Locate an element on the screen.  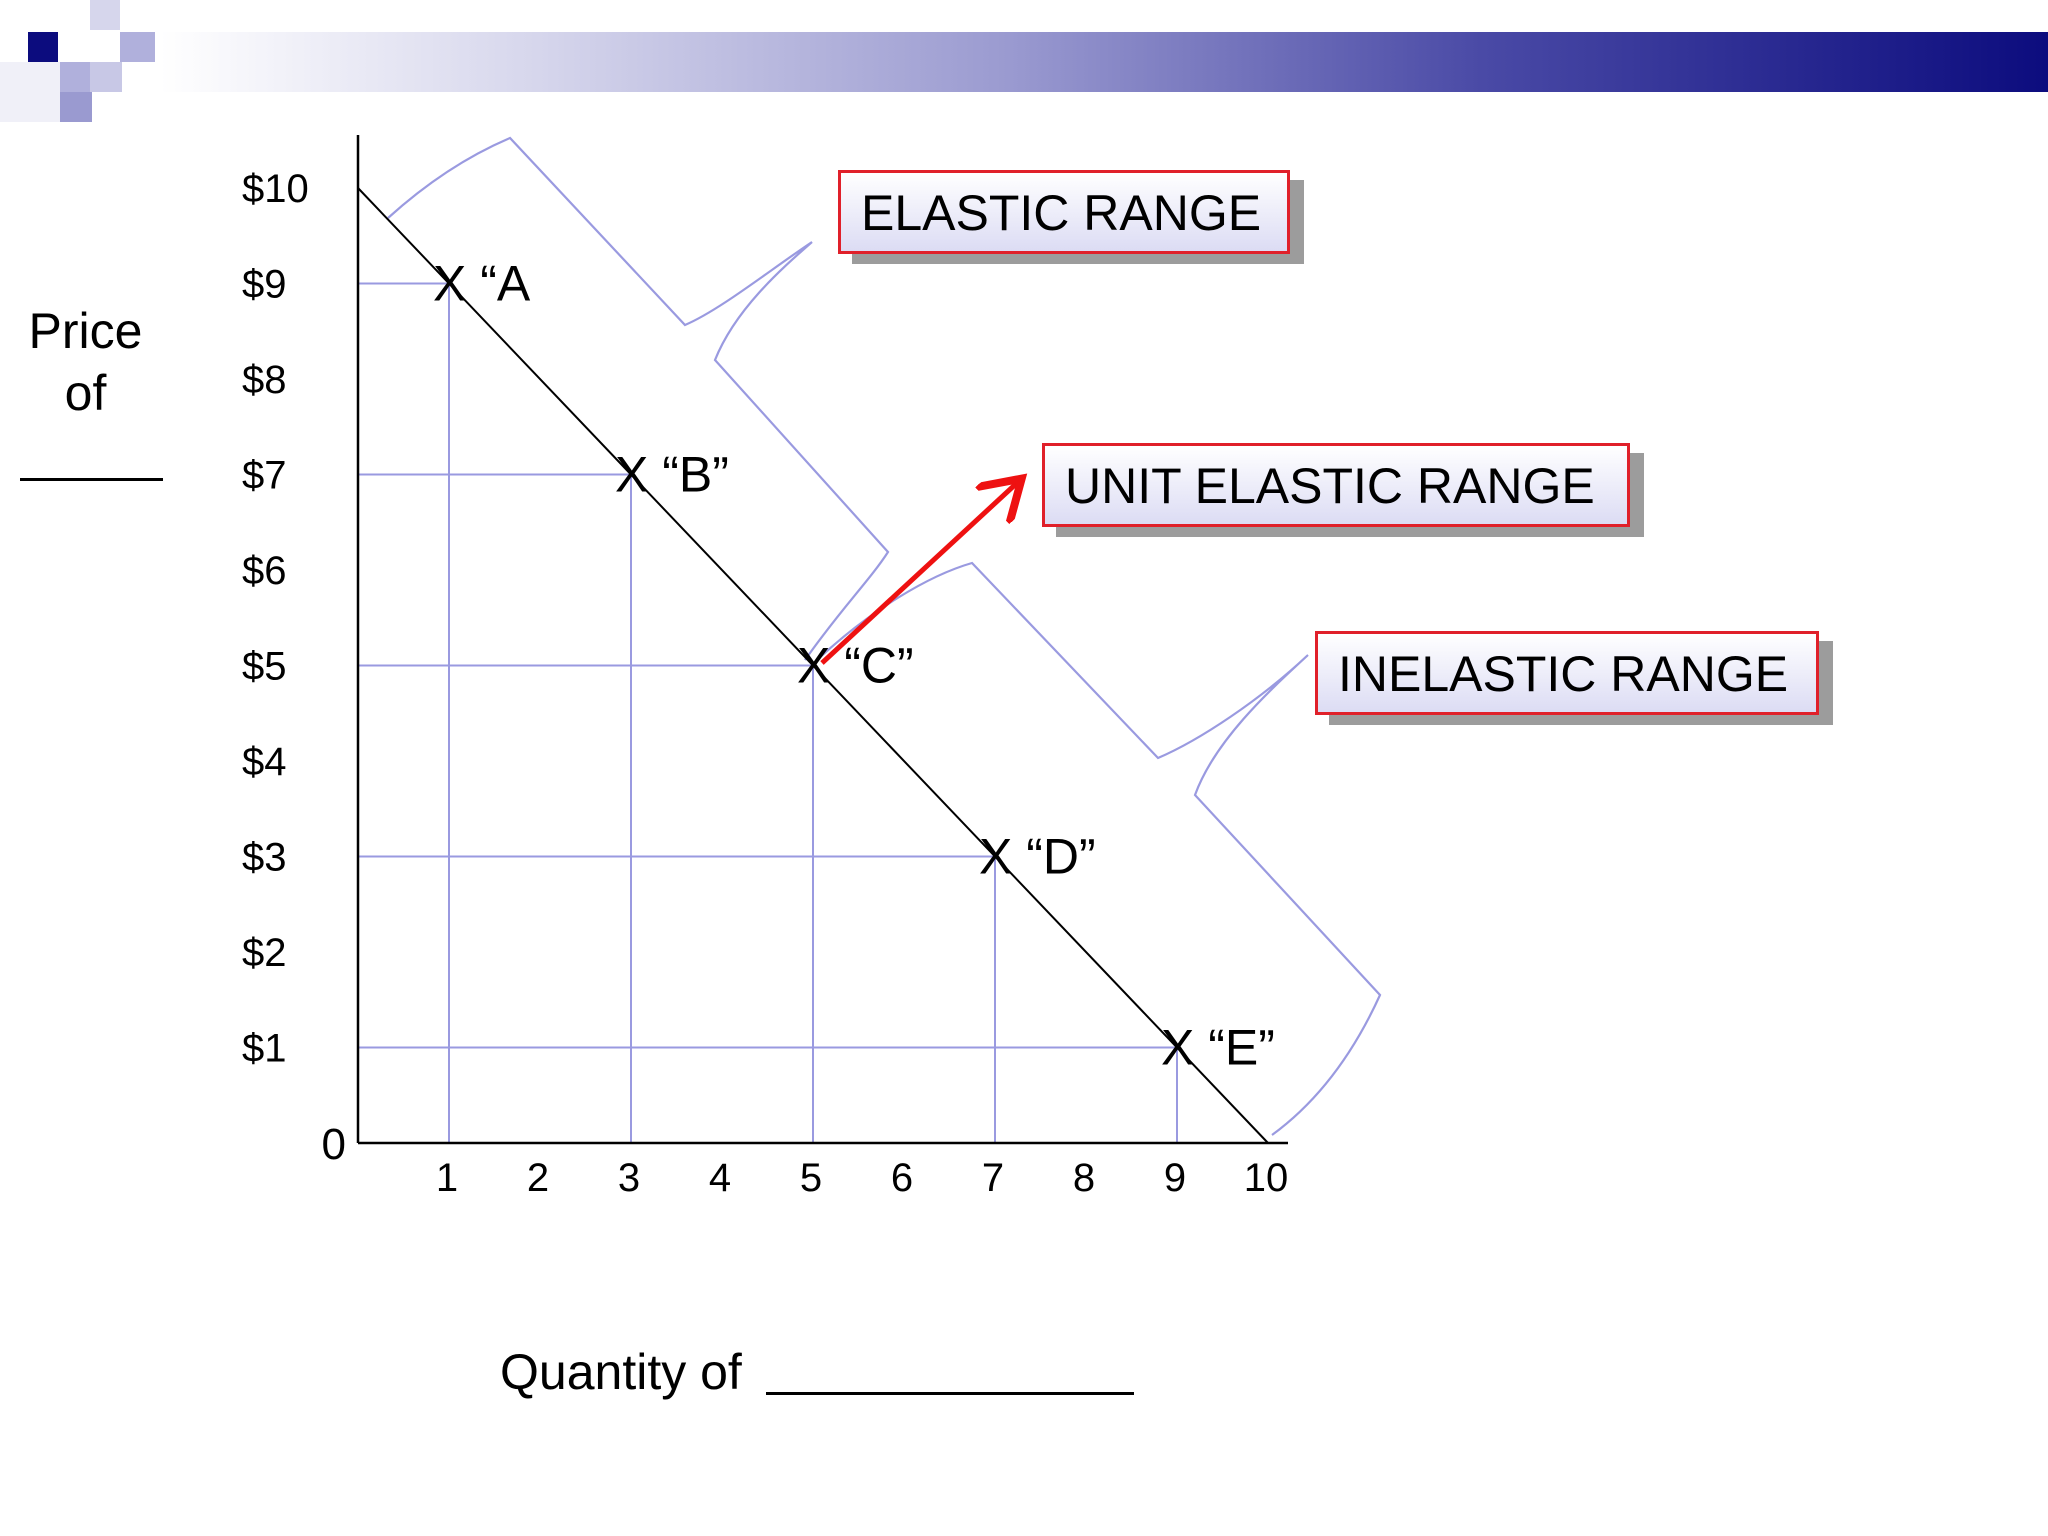
unit-arrow-group is located at coordinates (919, 573).